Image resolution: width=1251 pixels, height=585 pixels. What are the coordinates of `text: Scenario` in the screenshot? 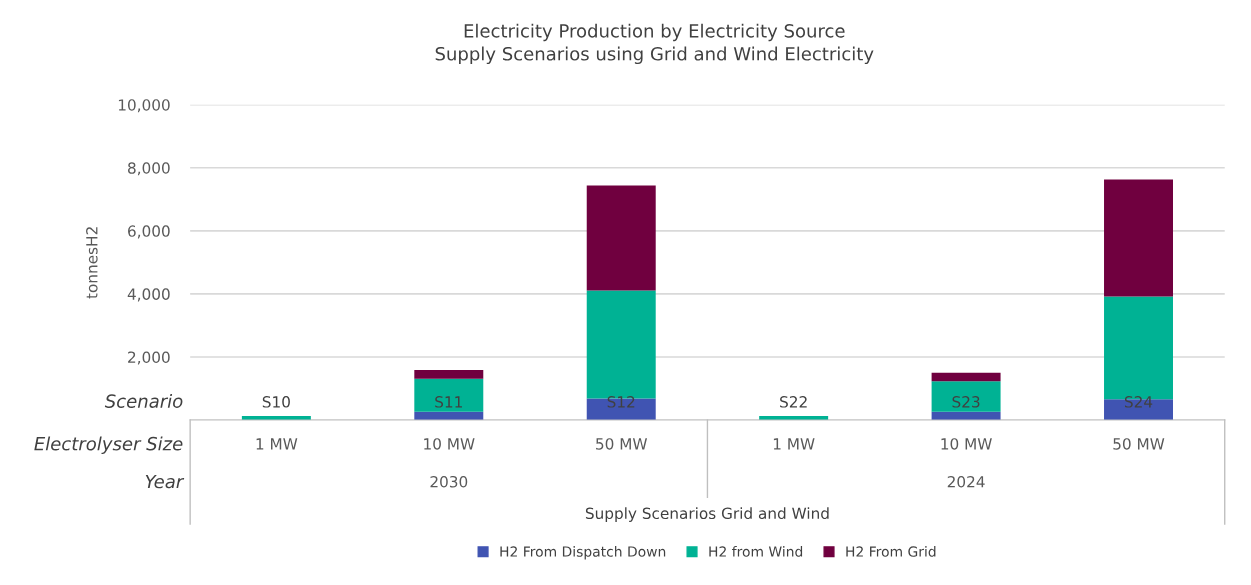 It's located at (143, 400).